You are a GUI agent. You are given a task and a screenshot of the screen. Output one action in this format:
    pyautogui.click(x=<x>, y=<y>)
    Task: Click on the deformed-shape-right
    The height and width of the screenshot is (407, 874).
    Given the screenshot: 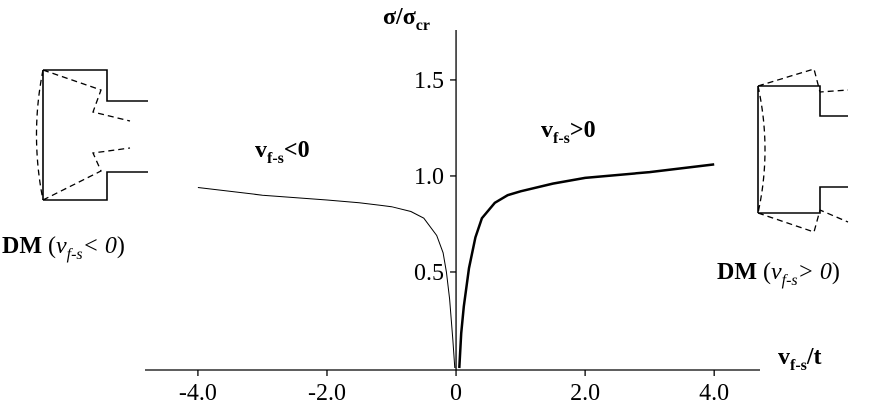 What is the action you would take?
    pyautogui.click(x=803, y=150)
    